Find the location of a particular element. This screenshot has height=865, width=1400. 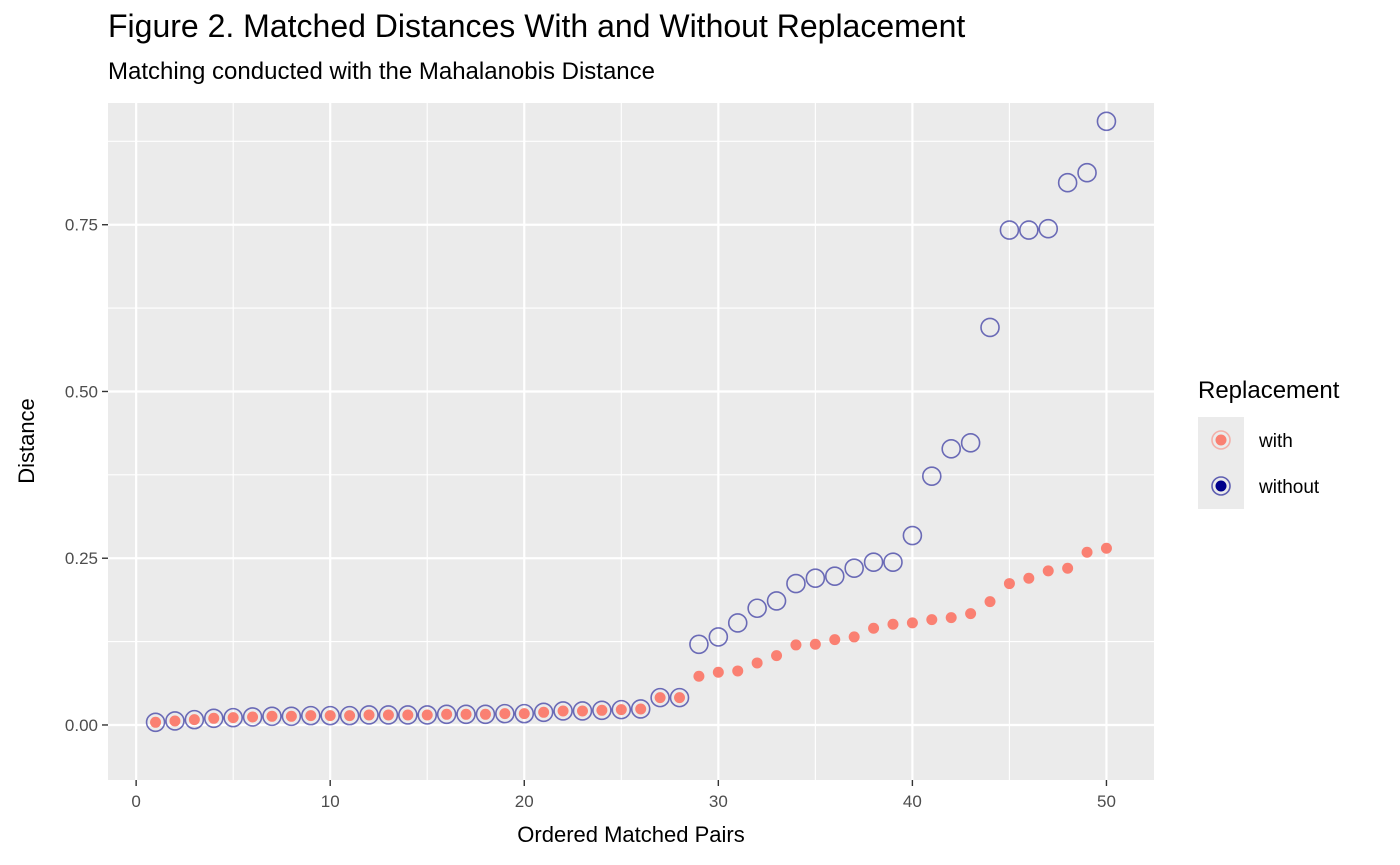

x-tick-label-0: 0 is located at coordinates (135, 801).